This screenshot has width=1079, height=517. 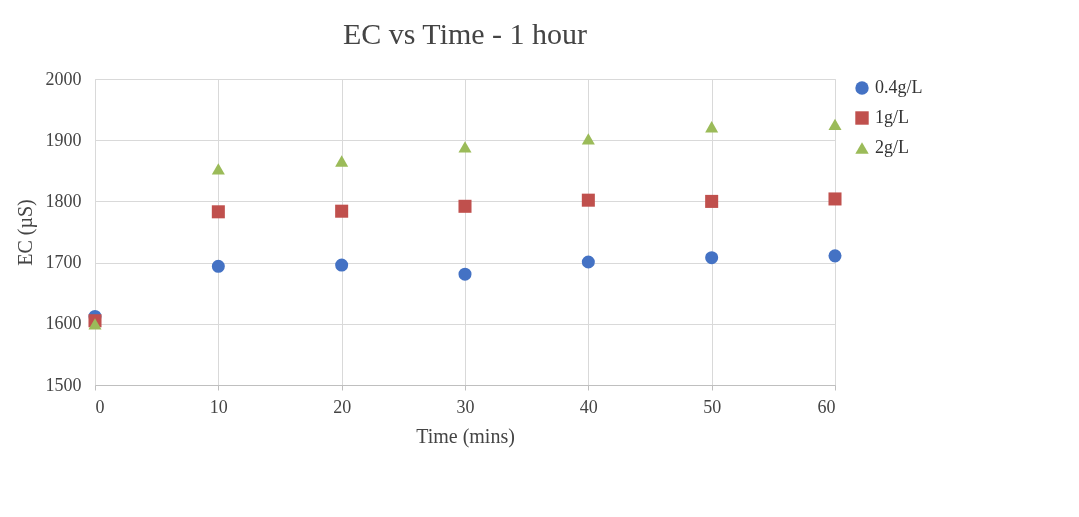 I want to click on y-axis-title: EC (µS), so click(x=25, y=232).